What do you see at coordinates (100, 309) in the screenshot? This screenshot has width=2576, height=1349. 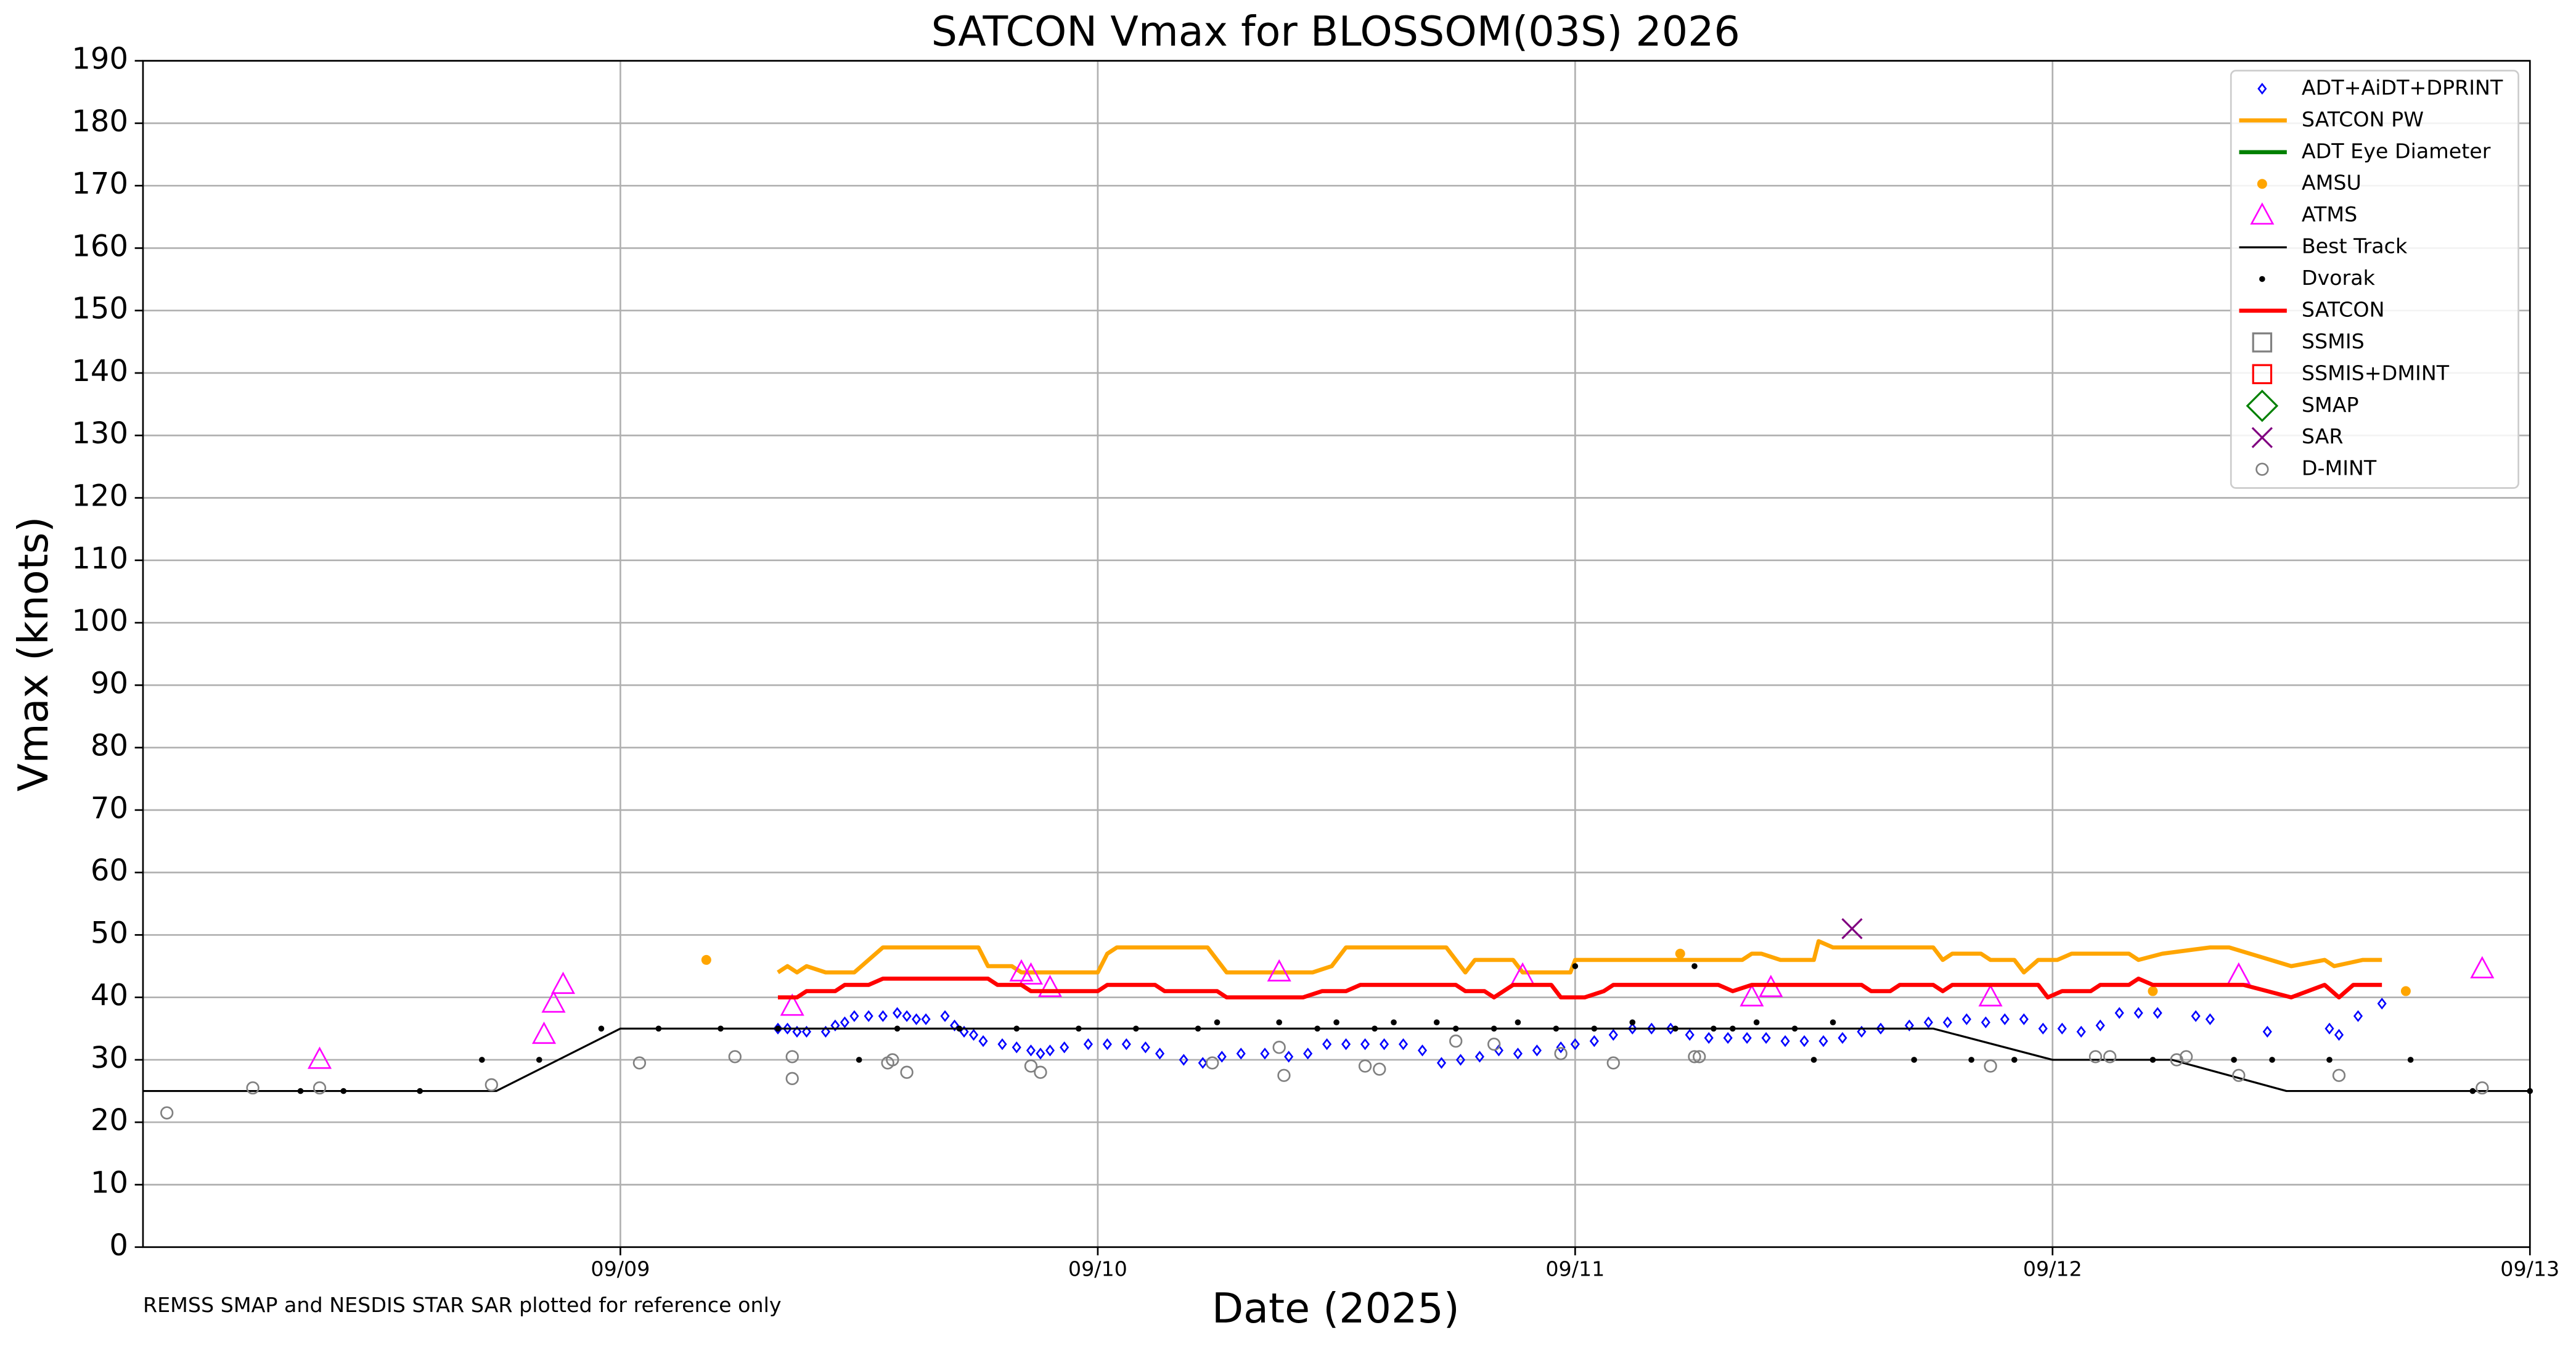 I see `y-tick-label: 150` at bounding box center [100, 309].